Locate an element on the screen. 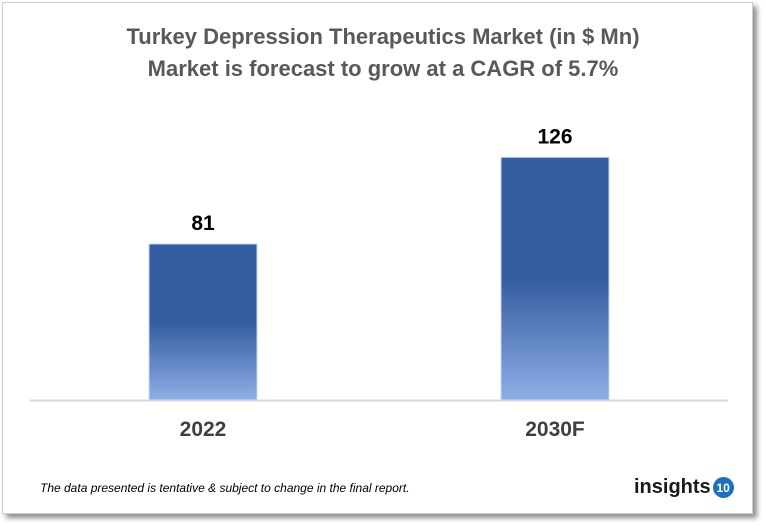  logo-number: 10 is located at coordinates (723, 487).